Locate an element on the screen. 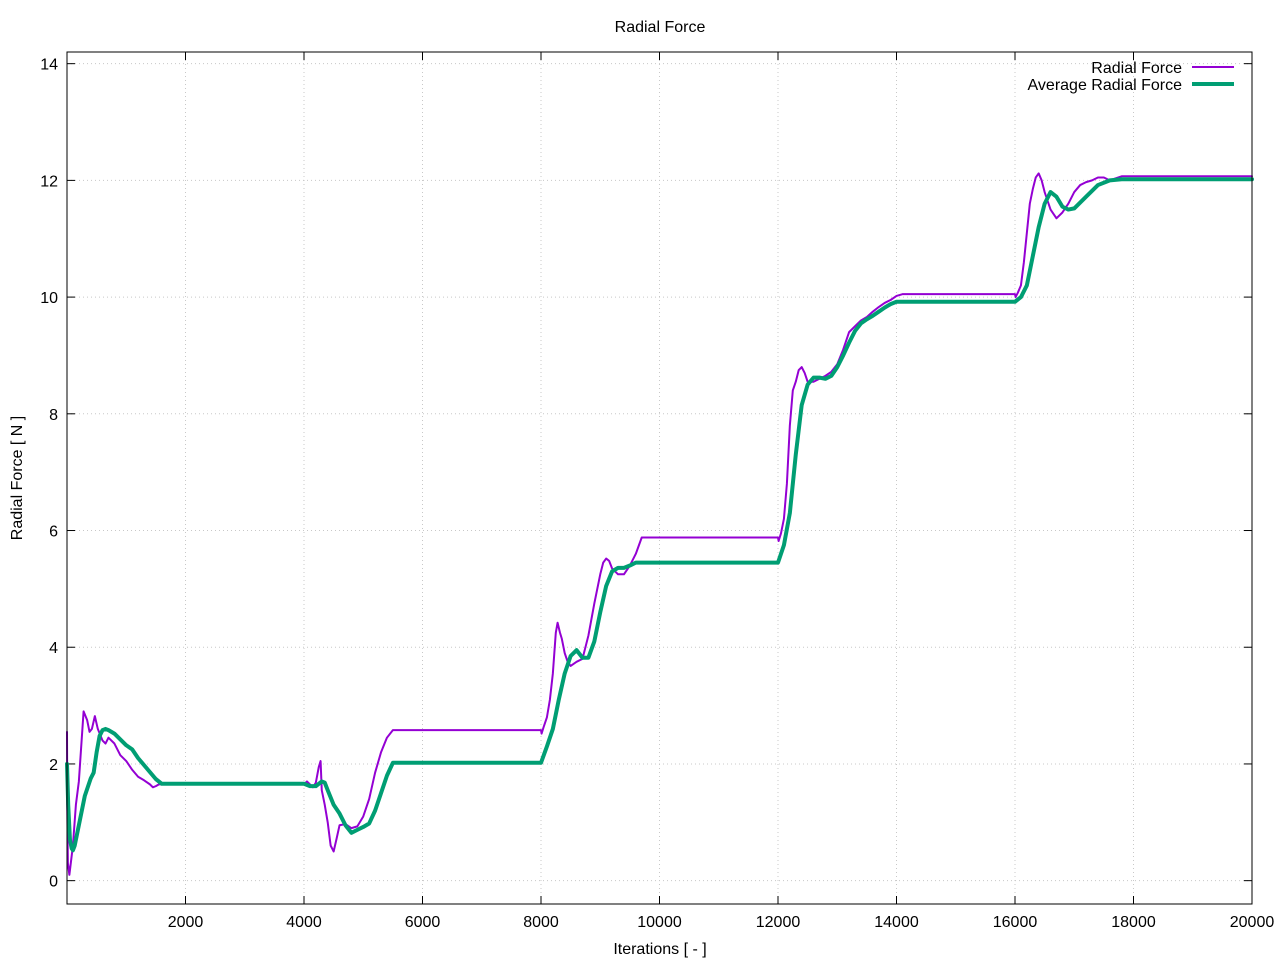 This screenshot has height=960, width=1280. x-tick-label: 16000 is located at coordinates (1015, 922).